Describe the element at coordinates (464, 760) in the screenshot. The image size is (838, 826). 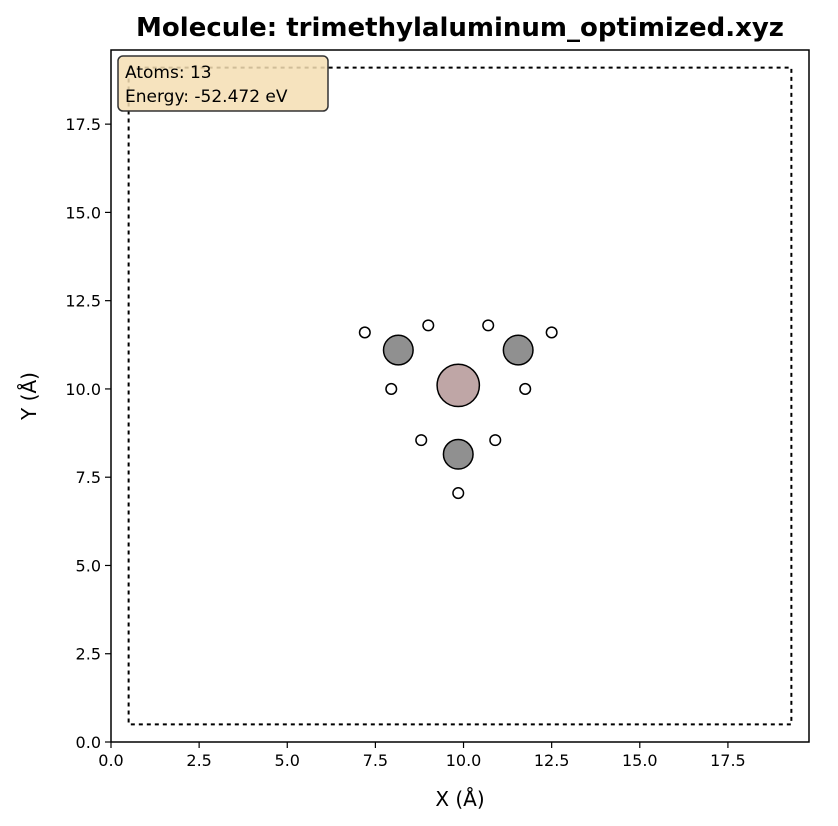
I see `x-tick-label: 10.0` at that location.